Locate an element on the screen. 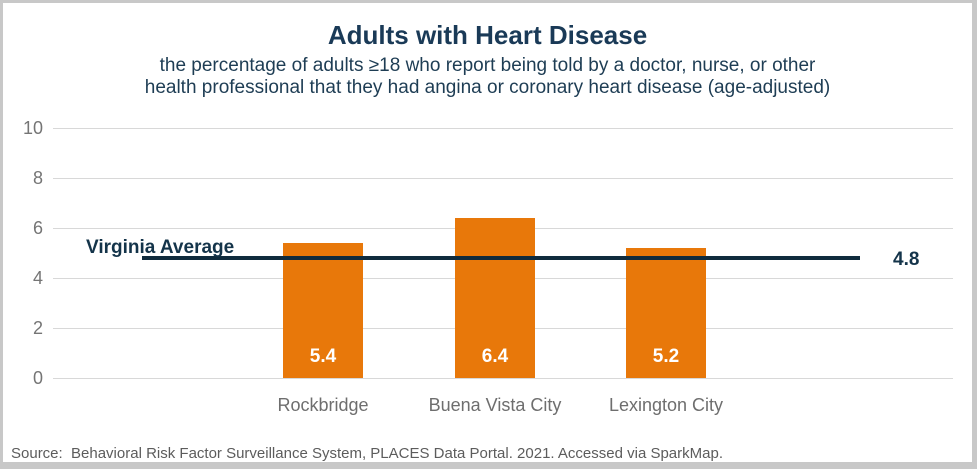 The width and height of the screenshot is (977, 469). ytick-label-8: 8 is located at coordinates (37, 178).